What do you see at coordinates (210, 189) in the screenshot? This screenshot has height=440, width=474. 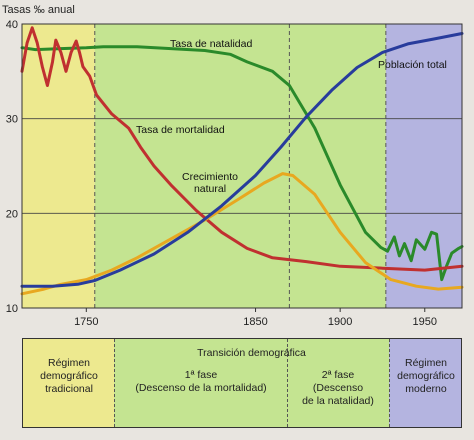 I see `annotation-crecimiento-2: natural` at bounding box center [210, 189].